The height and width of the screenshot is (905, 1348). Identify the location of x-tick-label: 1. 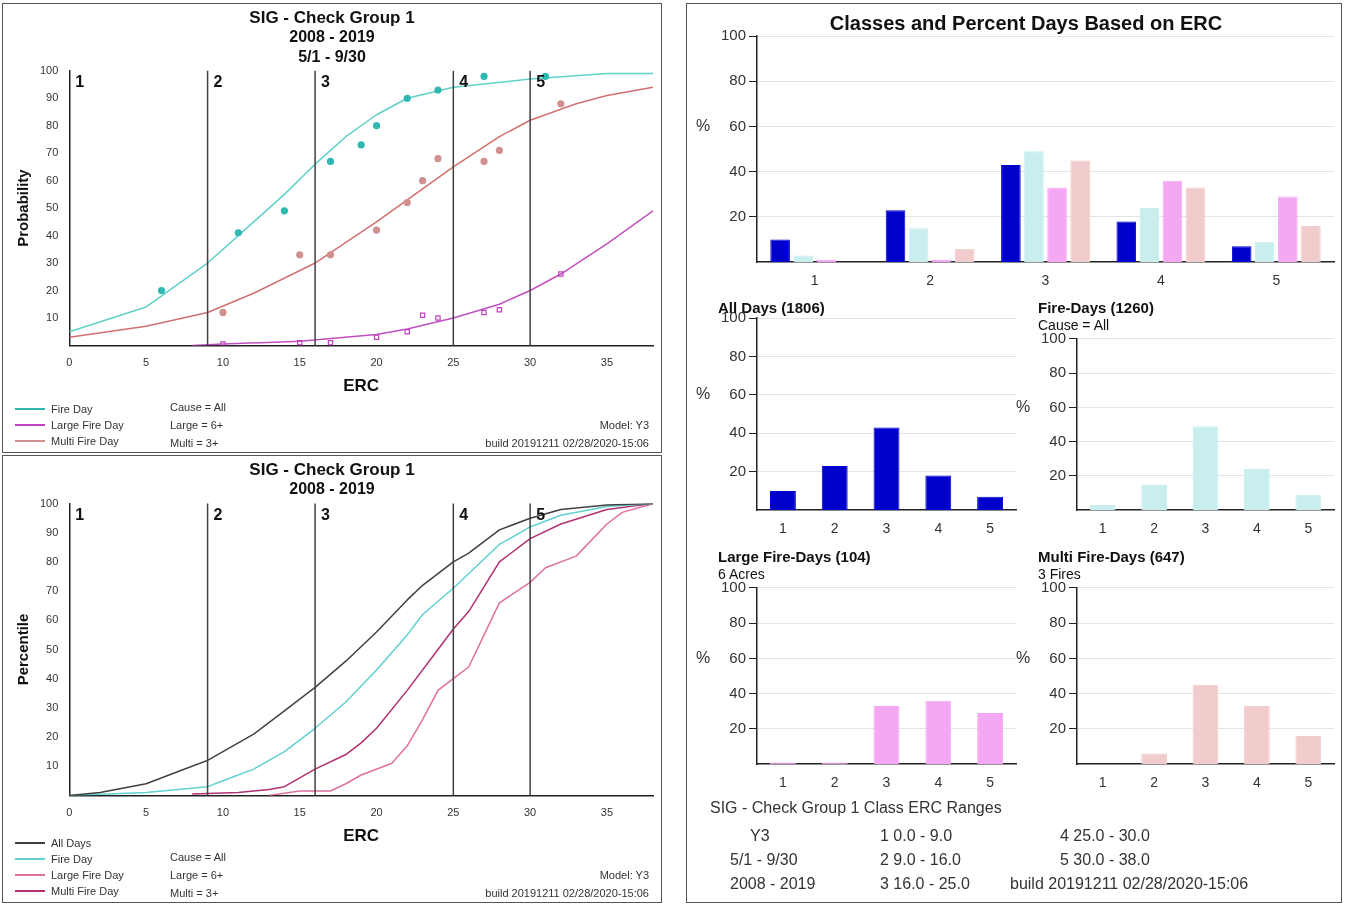
(814, 280).